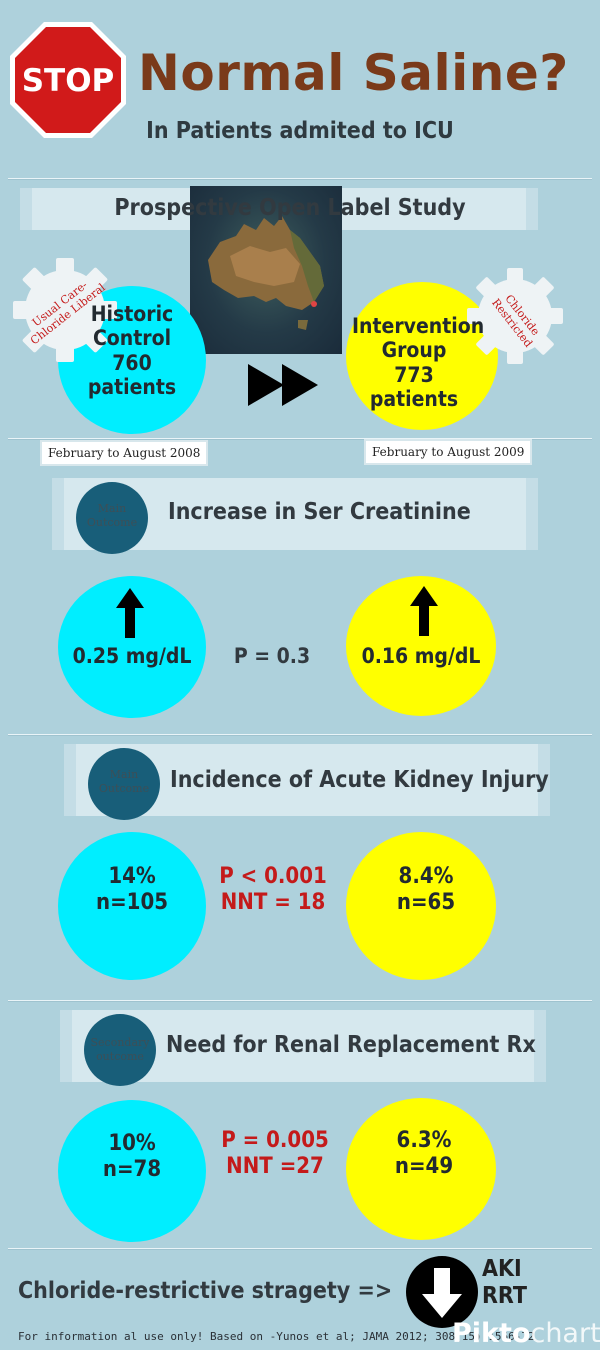 The height and width of the screenshot is (1350, 600). I want to click on page-title: Normal Saline?, so click(353, 73).